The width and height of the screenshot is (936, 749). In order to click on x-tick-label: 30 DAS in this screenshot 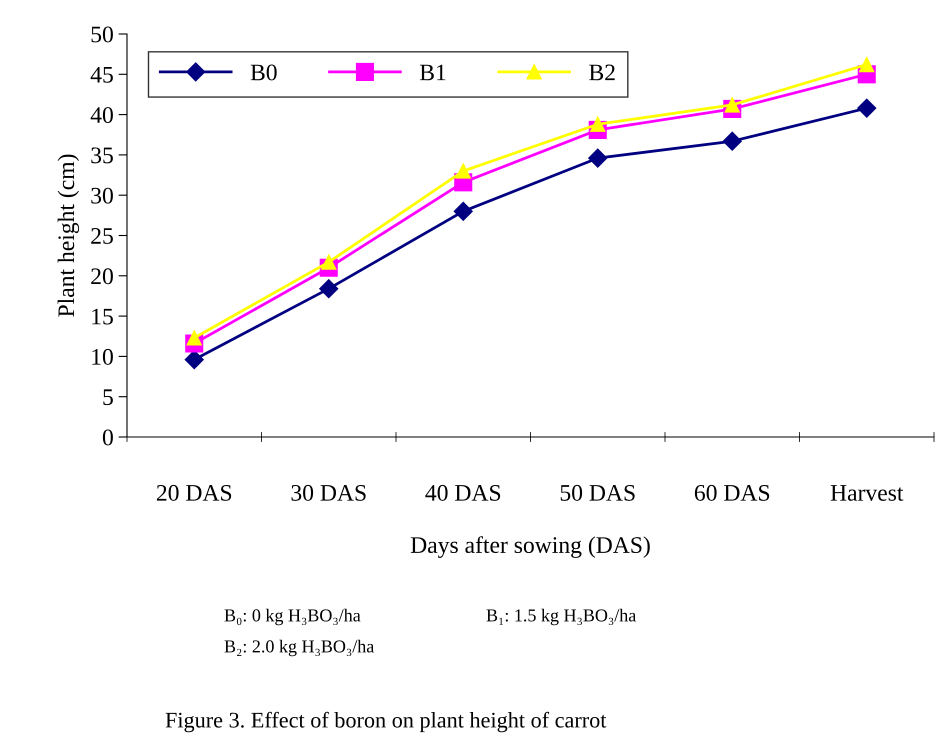, I will do `click(329, 492)`.